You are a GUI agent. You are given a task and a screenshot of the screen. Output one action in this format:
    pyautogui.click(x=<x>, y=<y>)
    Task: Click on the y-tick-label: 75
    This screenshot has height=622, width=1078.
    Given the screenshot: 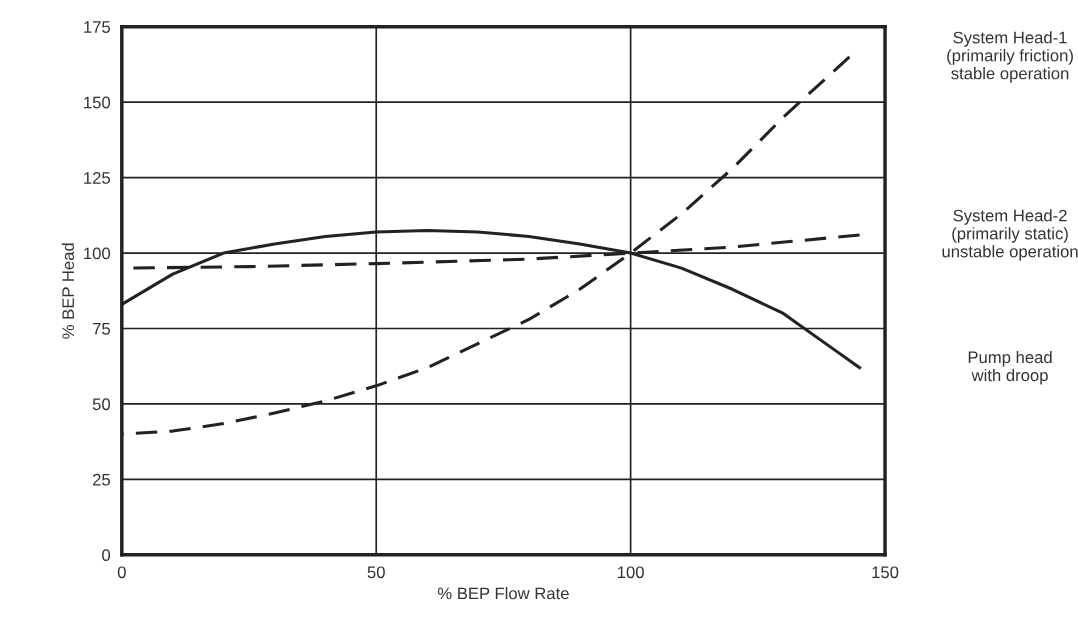 What is the action you would take?
    pyautogui.click(x=102, y=329)
    